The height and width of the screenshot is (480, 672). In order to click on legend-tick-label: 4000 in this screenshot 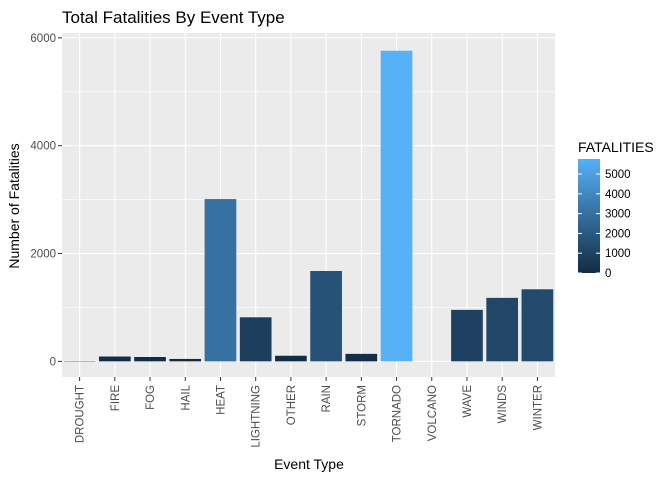, I will do `click(618, 195)`.